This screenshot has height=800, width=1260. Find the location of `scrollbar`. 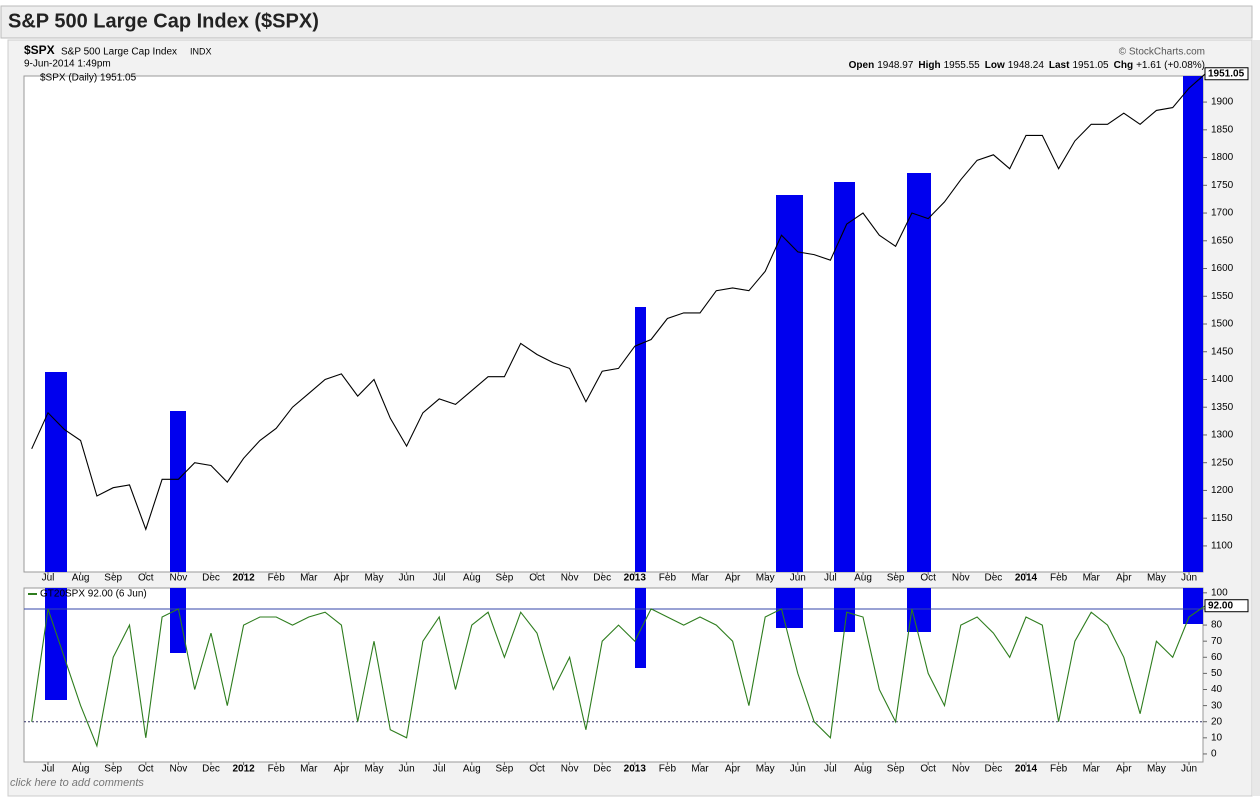

scrollbar is located at coordinates (1256, 418).